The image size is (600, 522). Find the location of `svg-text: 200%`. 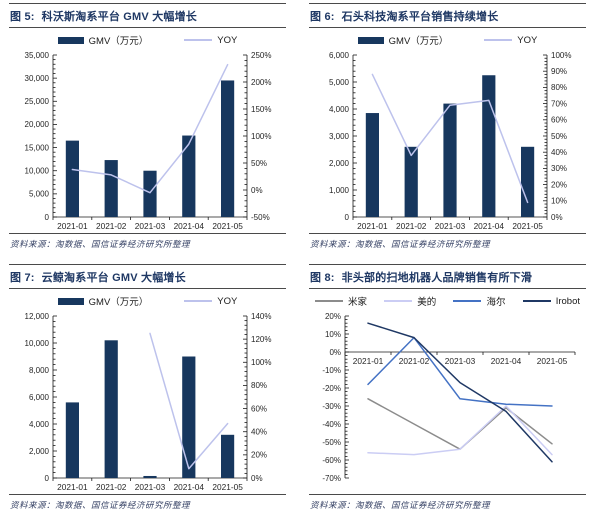

svg-text: 200% is located at coordinates (261, 82).